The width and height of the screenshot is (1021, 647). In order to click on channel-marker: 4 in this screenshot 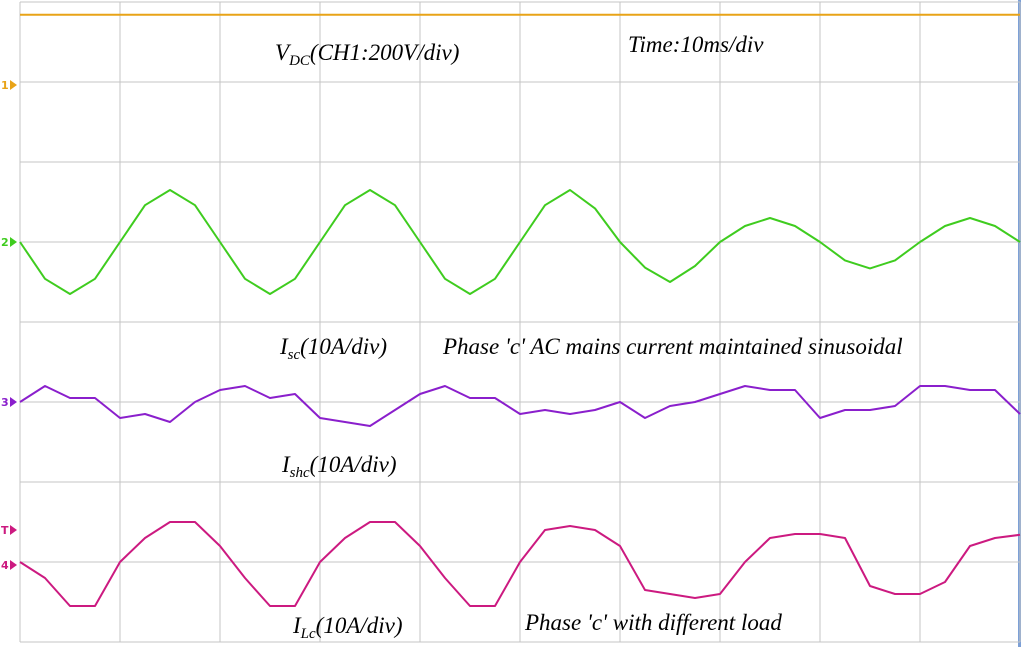, I will do `click(9, 565)`.